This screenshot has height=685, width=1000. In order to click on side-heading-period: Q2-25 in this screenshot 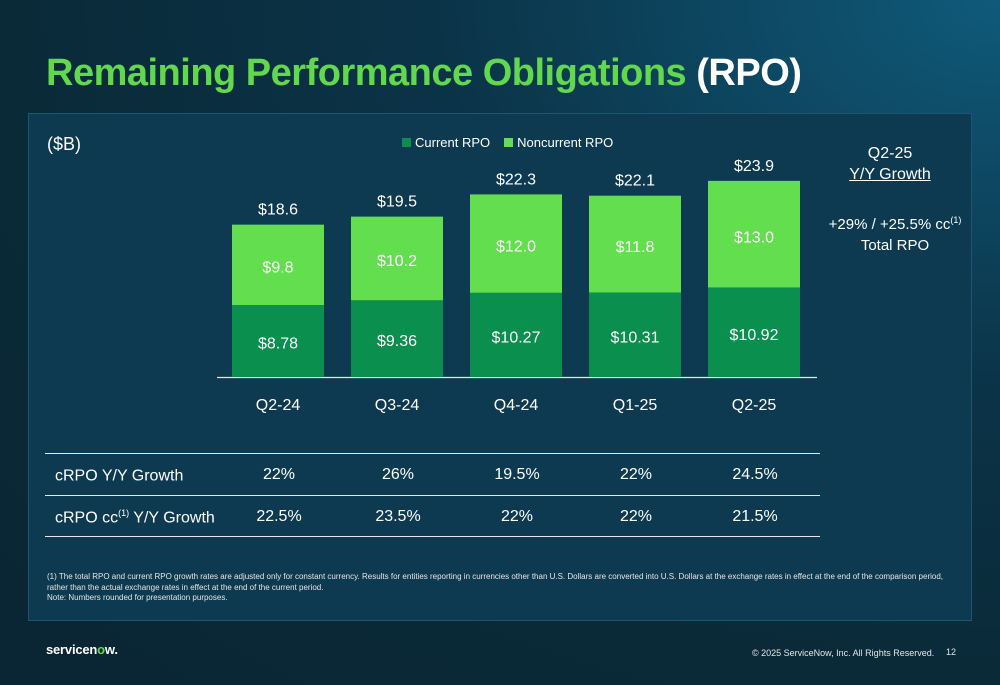, I will do `click(890, 153)`.